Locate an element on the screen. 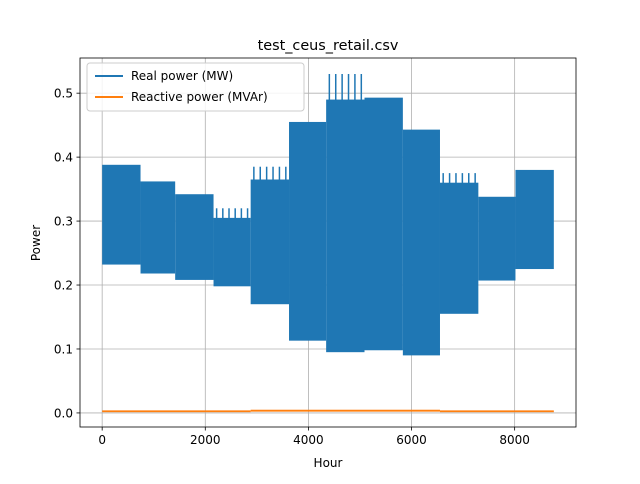 This screenshot has height=484, width=640. x-tick-label: 4000 is located at coordinates (308, 440).